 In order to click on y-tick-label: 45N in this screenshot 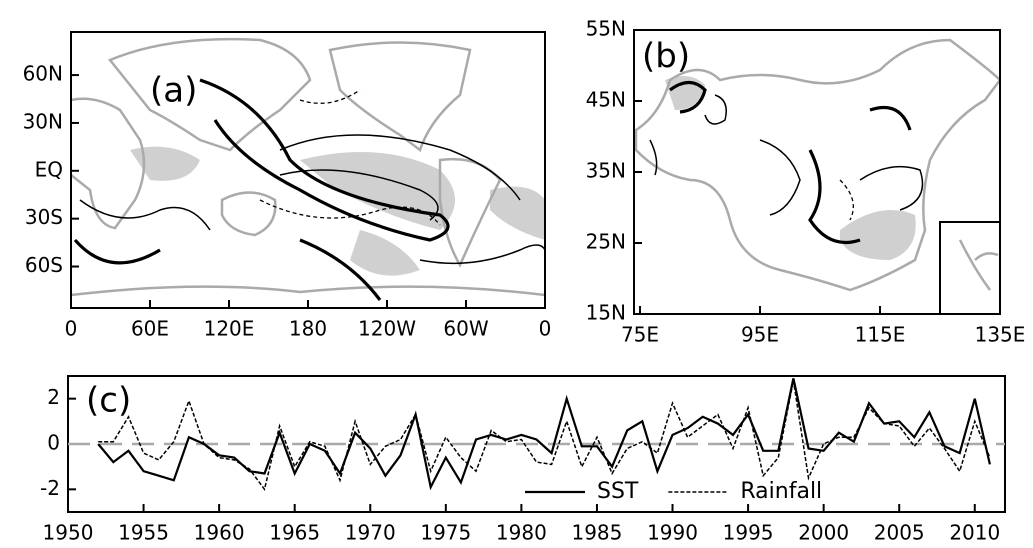, I will do `click(606, 100)`.